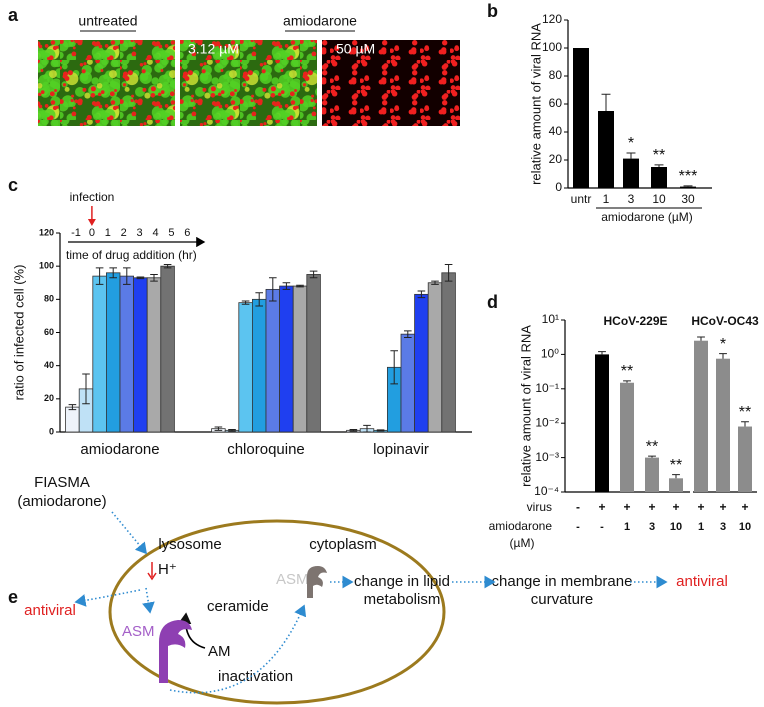 The height and width of the screenshot is (707, 764). Describe the element at coordinates (688, 199) in the screenshot. I see `x-tick-label: 30` at that location.